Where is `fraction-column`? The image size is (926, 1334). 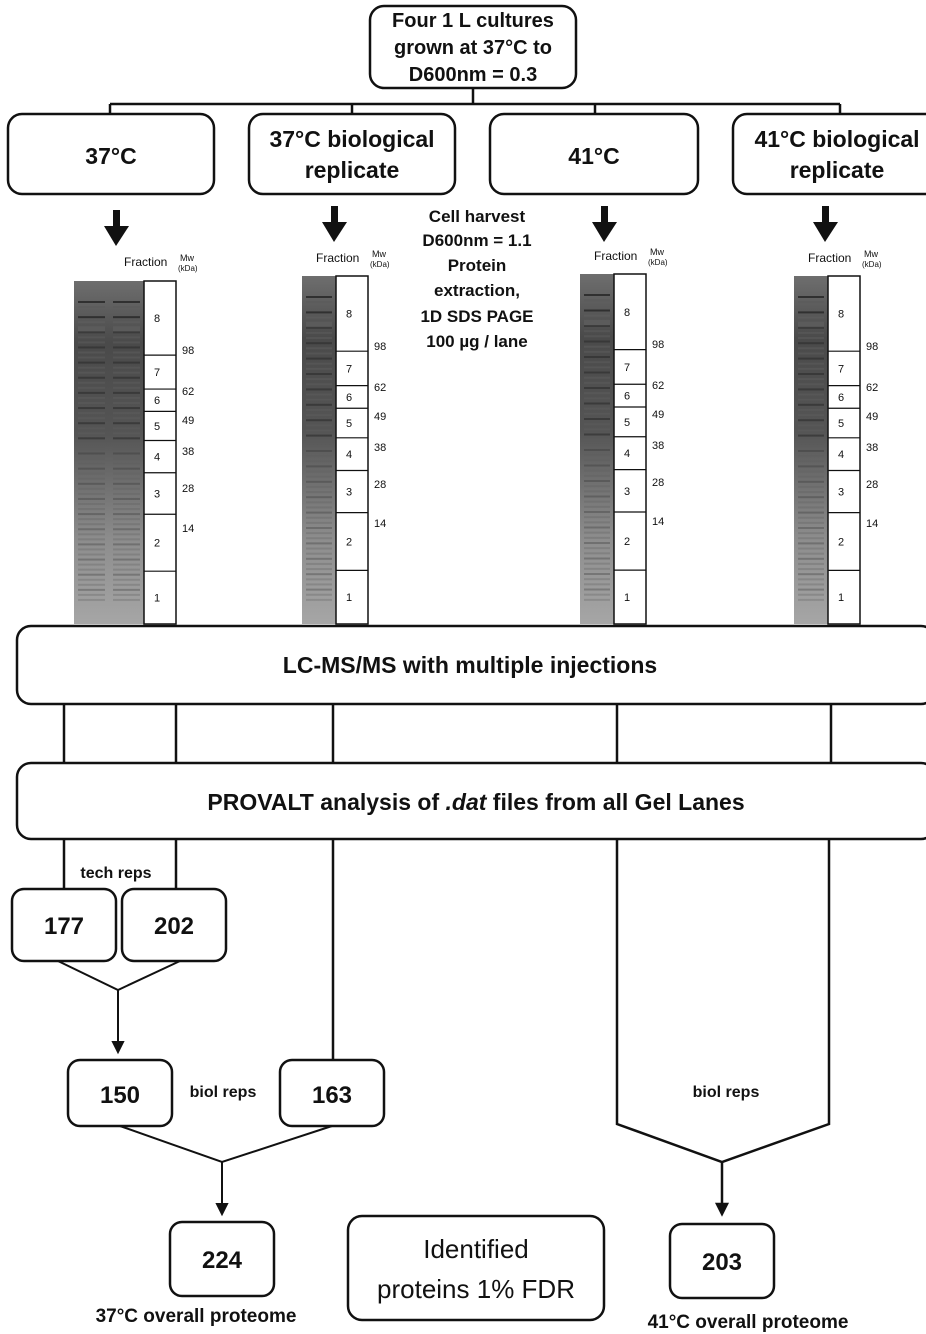 fraction-column is located at coordinates (844, 450).